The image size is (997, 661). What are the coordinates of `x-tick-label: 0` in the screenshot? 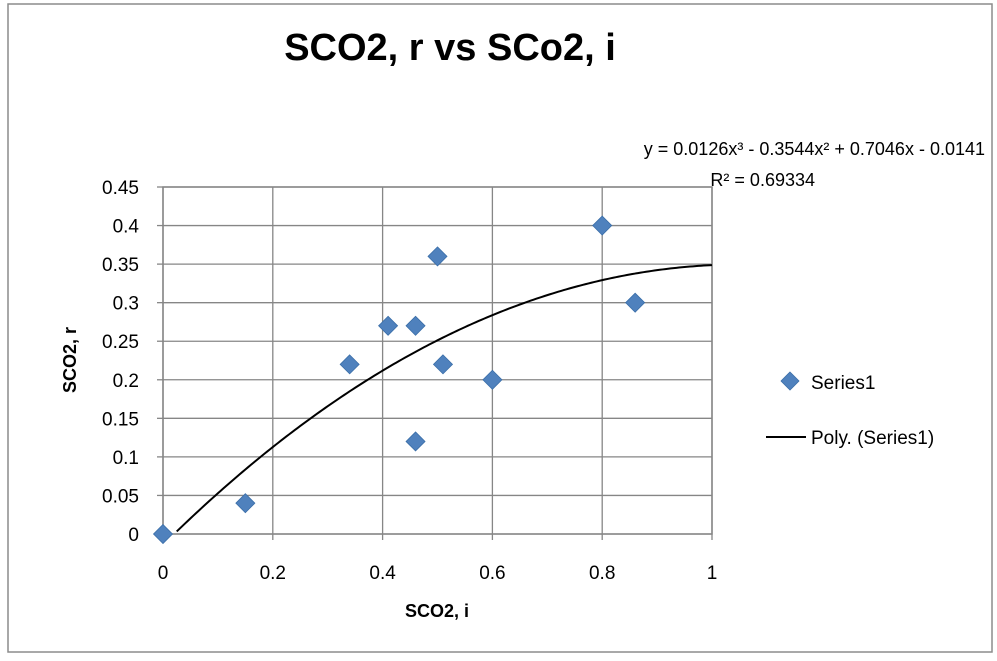 It's located at (163, 573).